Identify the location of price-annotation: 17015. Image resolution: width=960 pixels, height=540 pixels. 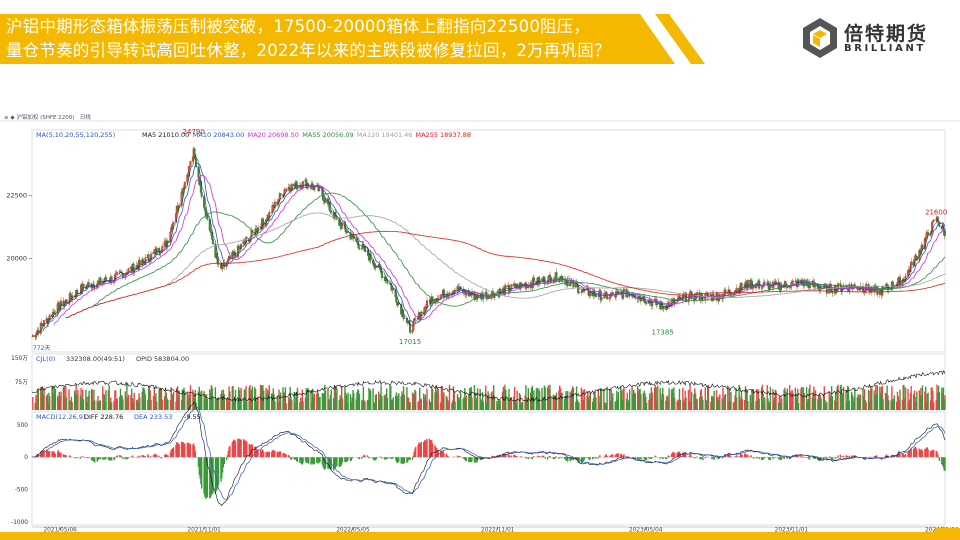
(410, 342).